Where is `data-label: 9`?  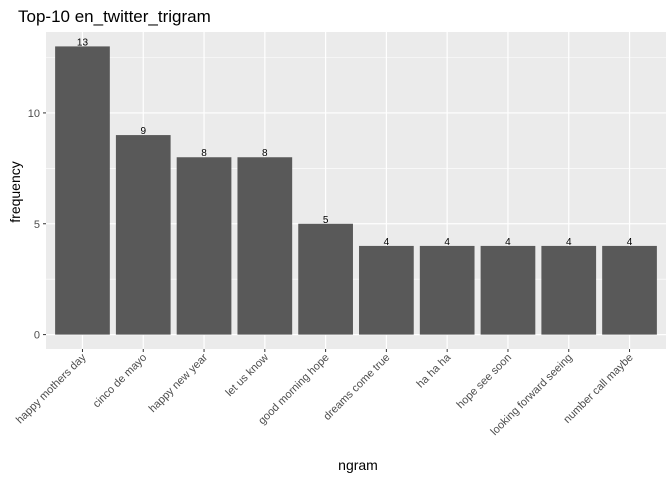 data-label: 9 is located at coordinates (143, 131).